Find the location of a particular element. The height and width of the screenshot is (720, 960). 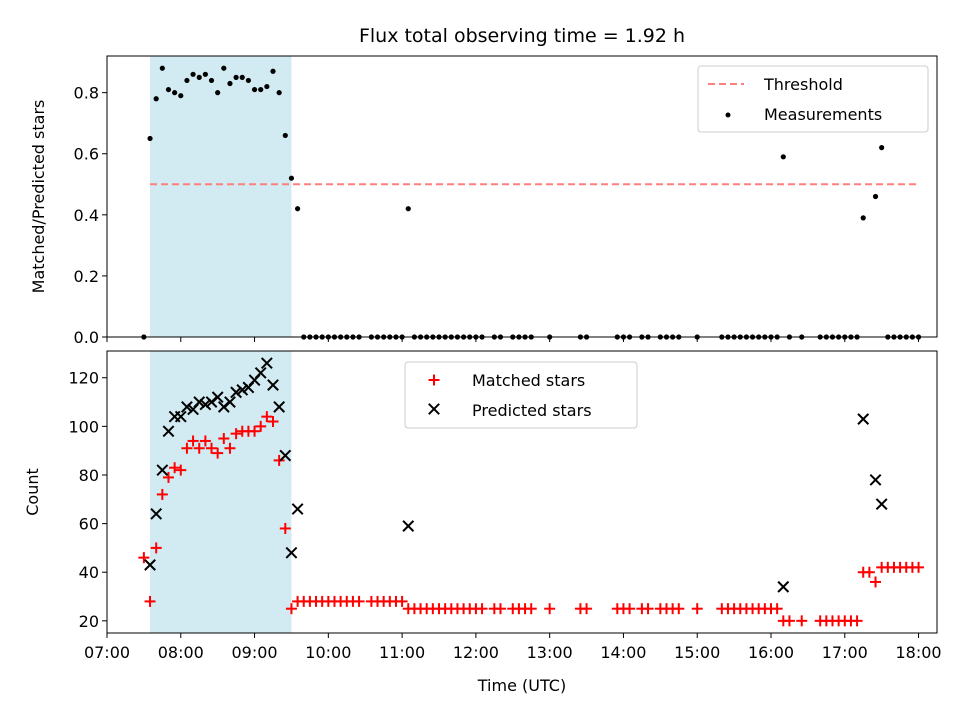

bottom-observing-interval-shade is located at coordinates (221, 492).